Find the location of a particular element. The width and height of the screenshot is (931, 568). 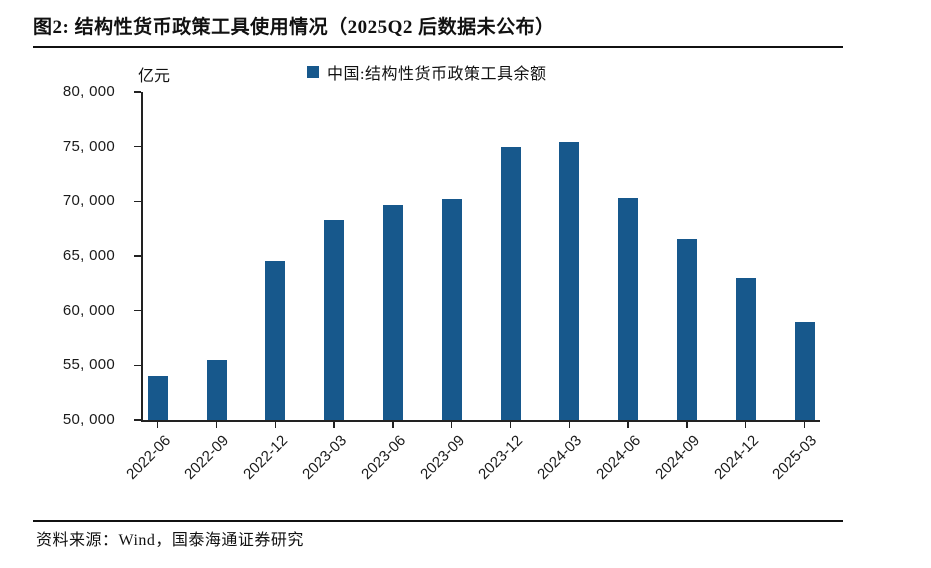

footer-rule is located at coordinates (438, 521).